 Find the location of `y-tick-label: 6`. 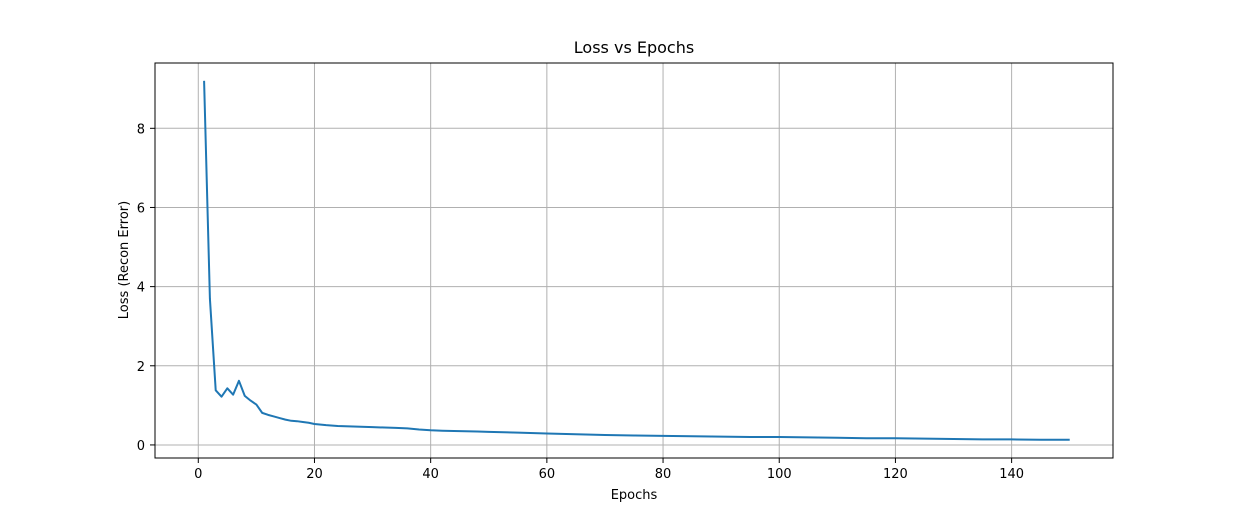

y-tick-label: 6 is located at coordinates (141, 208).